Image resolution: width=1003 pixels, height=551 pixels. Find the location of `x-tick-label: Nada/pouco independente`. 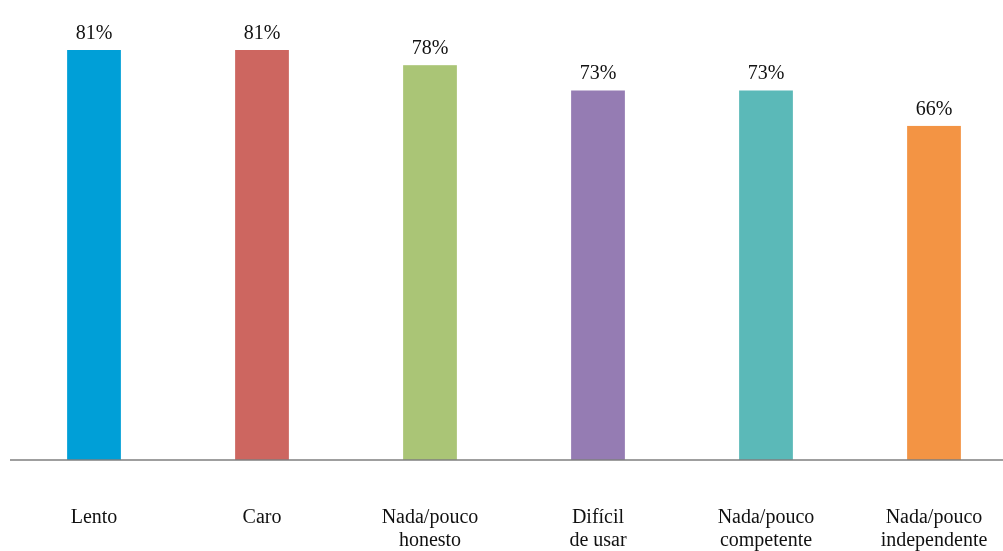

x-tick-label: Nada/pouco independente is located at coordinates (934, 528).